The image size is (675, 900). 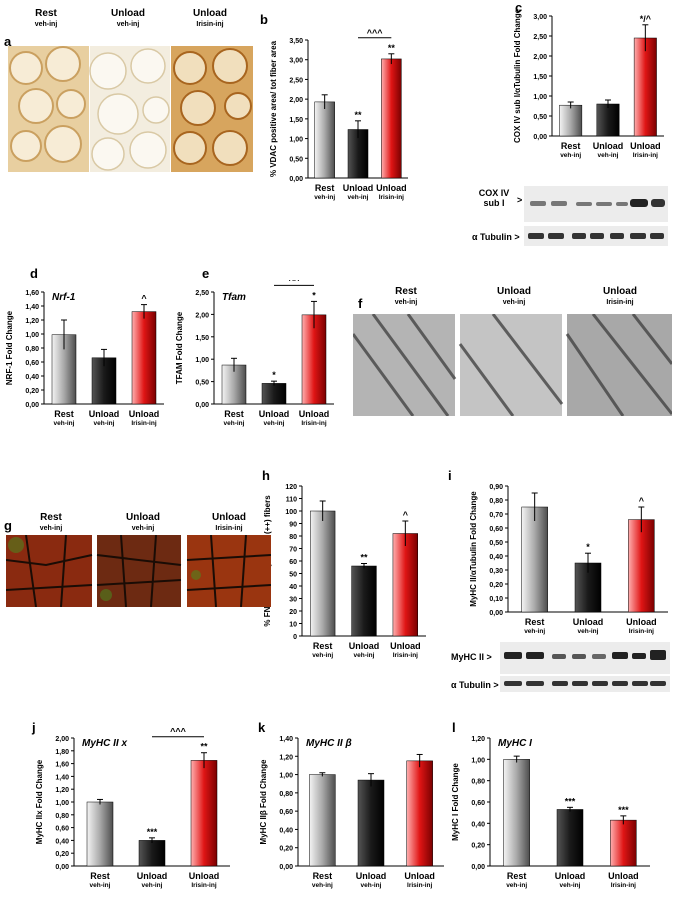 I want to click on panel-letter-e: e, so click(x=206, y=273).